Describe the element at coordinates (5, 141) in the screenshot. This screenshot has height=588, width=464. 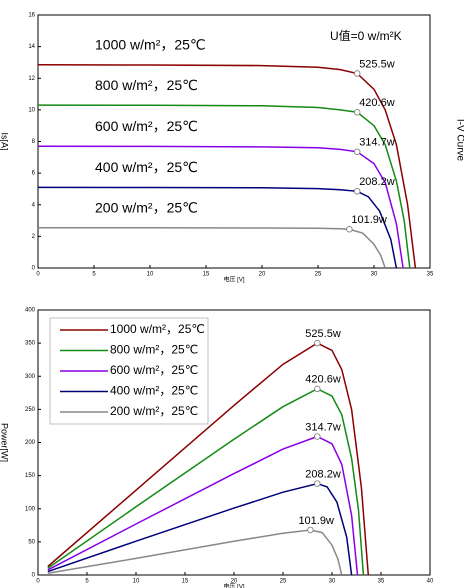
I see `y-axis-label: Is[A]` at that location.